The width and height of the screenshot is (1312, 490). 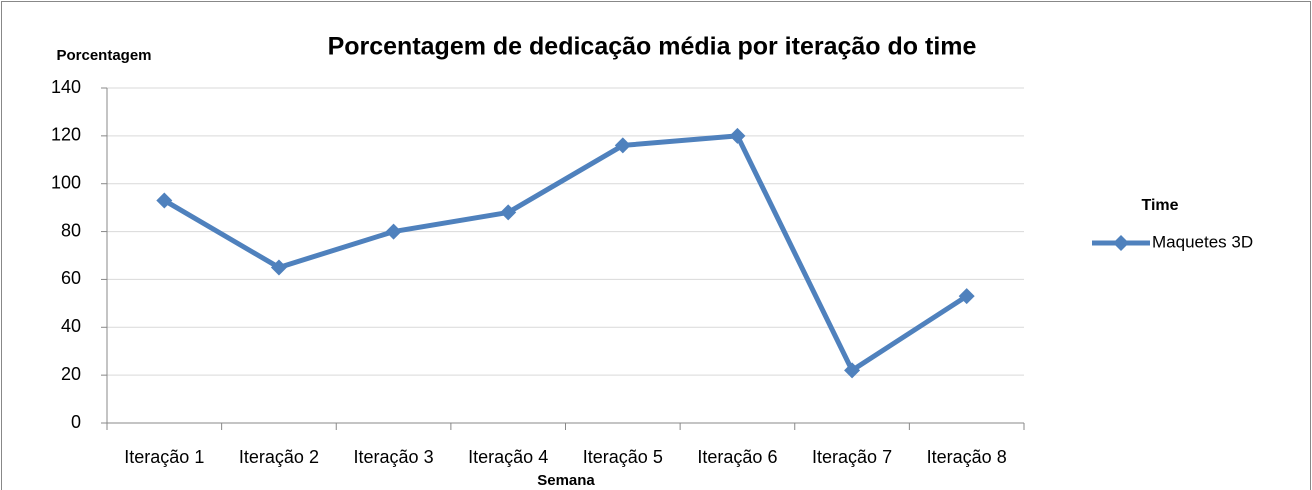 I want to click on legend-title: Time, so click(x=1159, y=205).